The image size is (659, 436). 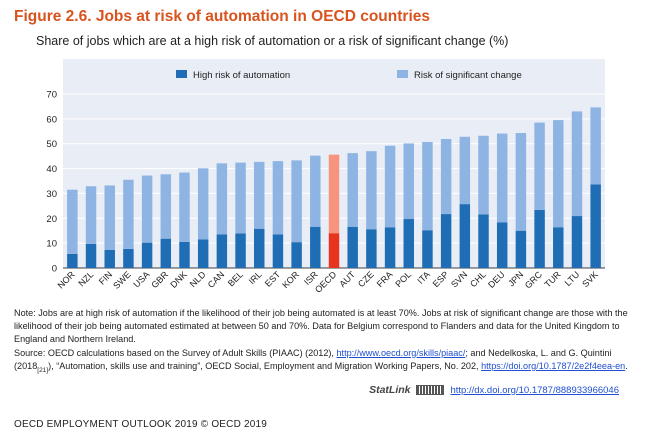 I want to click on bar-high-risk-oecd, so click(x=334, y=250).